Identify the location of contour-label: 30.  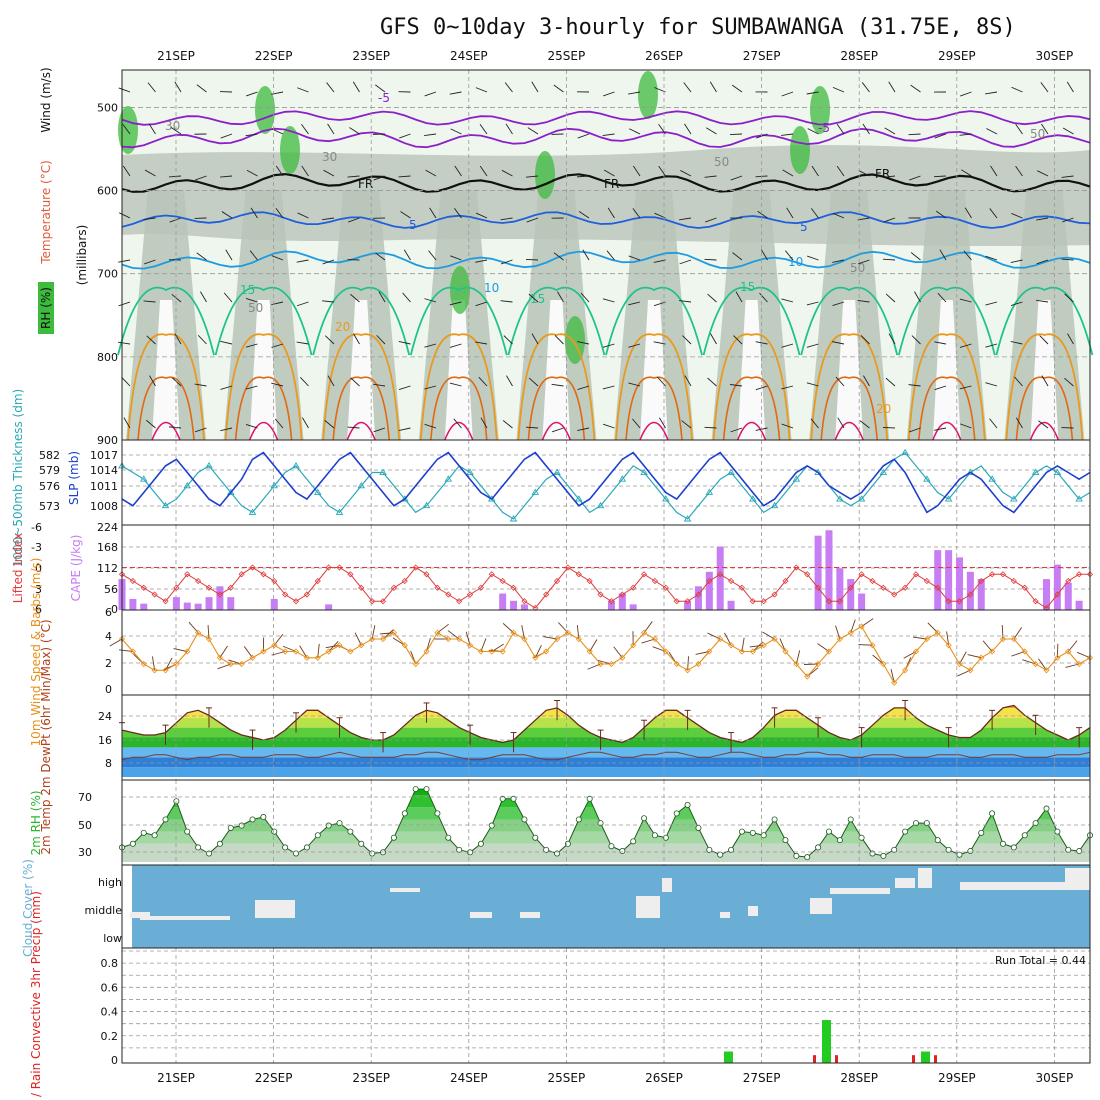
(172, 126).